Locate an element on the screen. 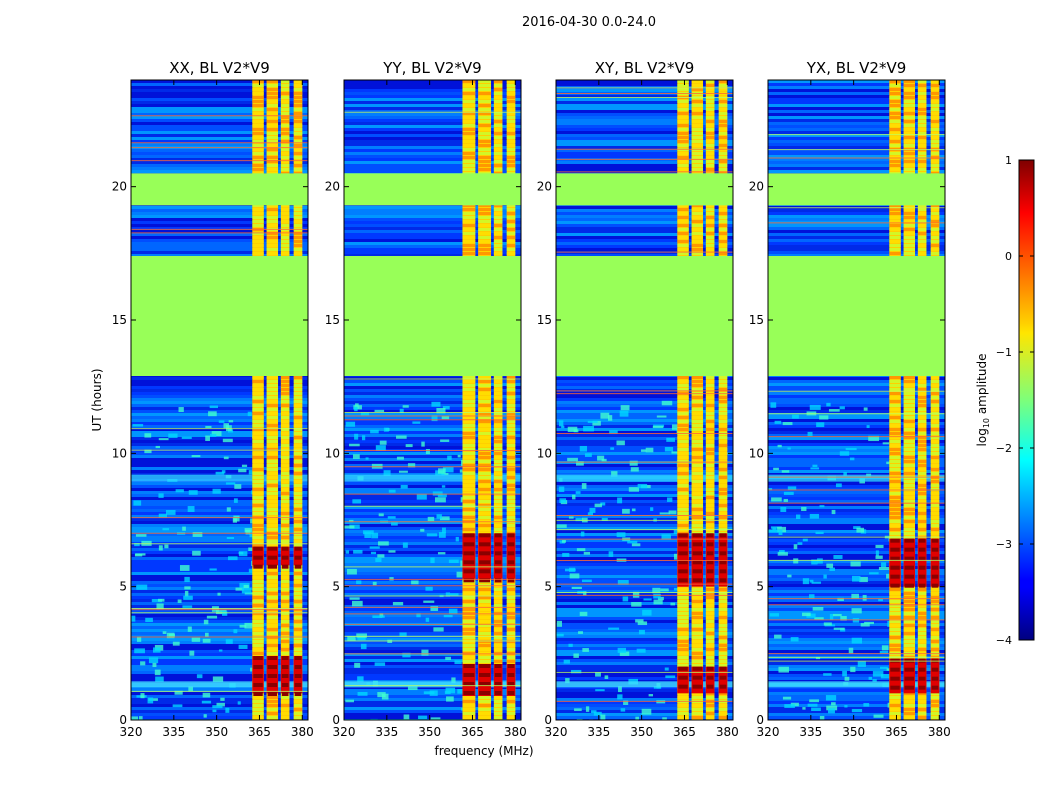  x-tick-label: 335 is located at coordinates (173, 732).